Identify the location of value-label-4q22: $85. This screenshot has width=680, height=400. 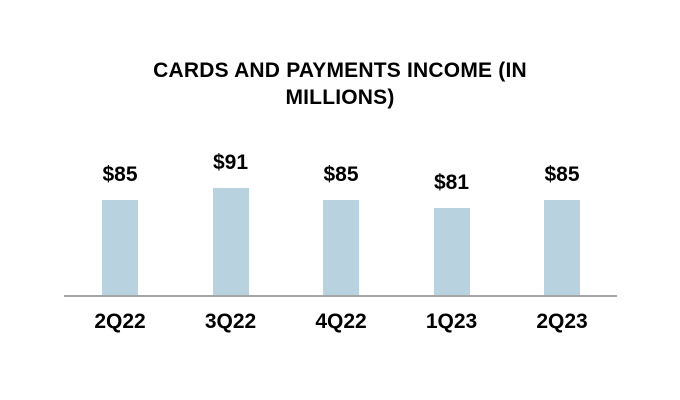
(341, 174).